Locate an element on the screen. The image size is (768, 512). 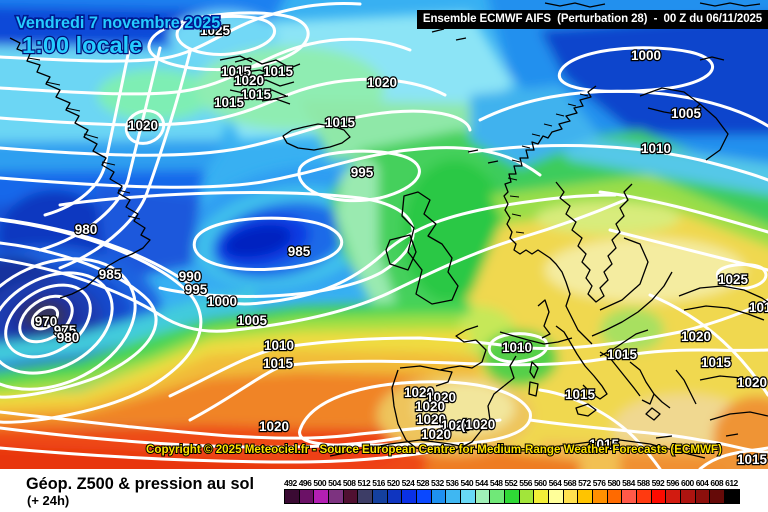
svg-text: (1020 is located at coordinates (478, 424).